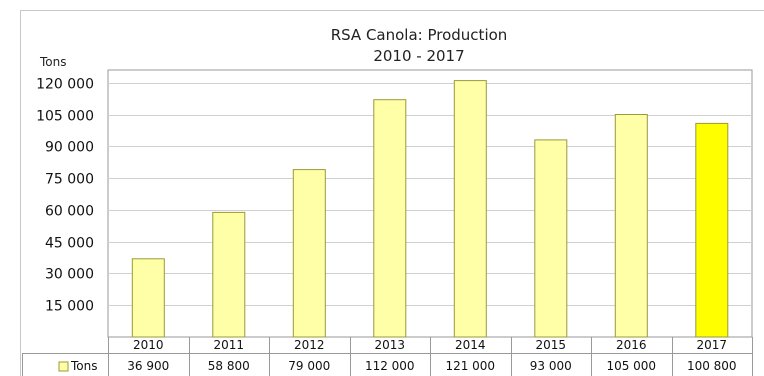 The height and width of the screenshot is (376, 764). What do you see at coordinates (69, 212) in the screenshot?
I see `y-tick-label: 60 000` at bounding box center [69, 212].